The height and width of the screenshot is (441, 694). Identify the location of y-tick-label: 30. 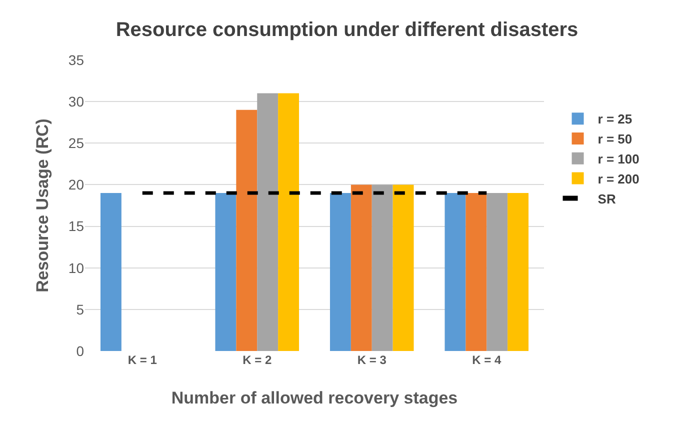
(76, 101).